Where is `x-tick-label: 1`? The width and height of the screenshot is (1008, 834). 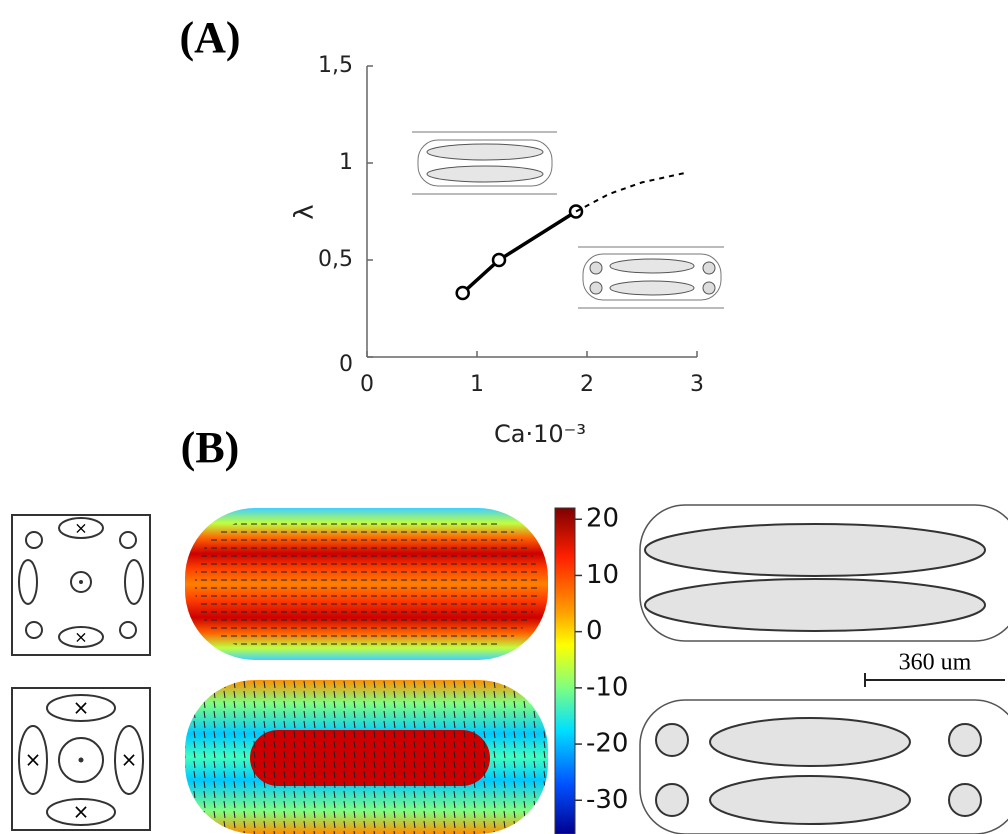
x-tick-label: 1 is located at coordinates (477, 384).